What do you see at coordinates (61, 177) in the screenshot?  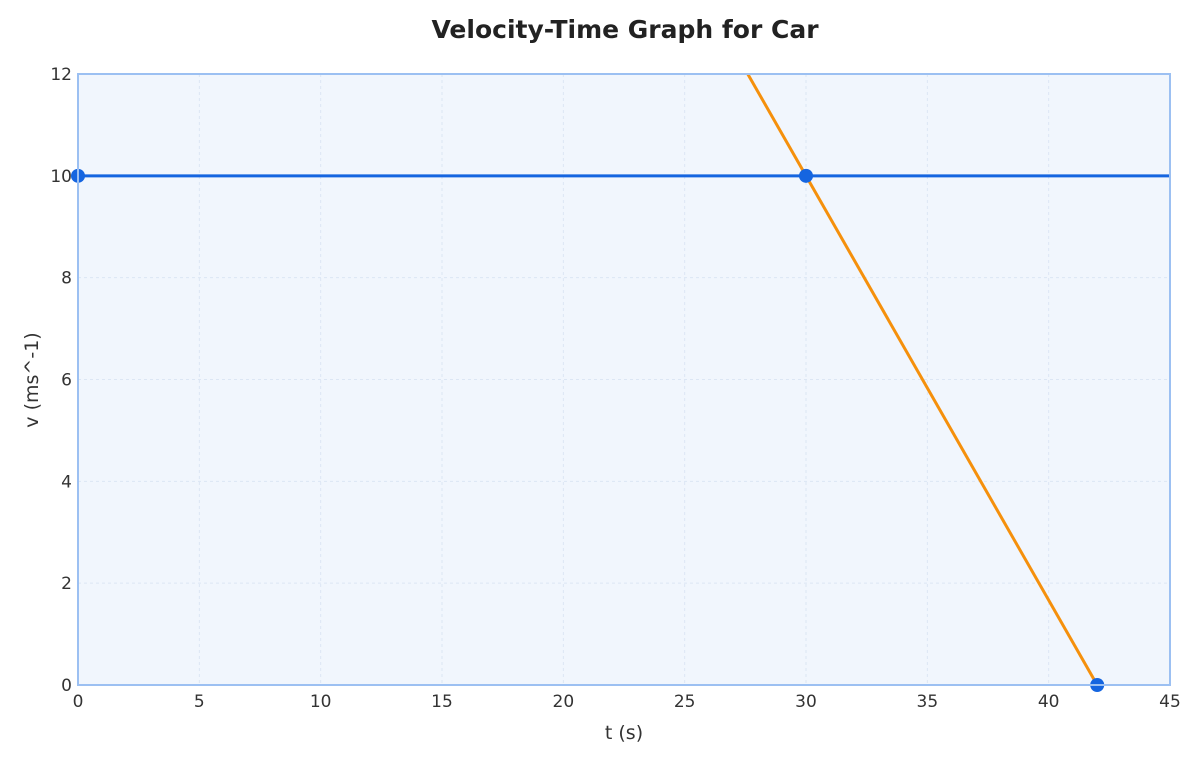 I see `y-tick-label: 10` at bounding box center [61, 177].